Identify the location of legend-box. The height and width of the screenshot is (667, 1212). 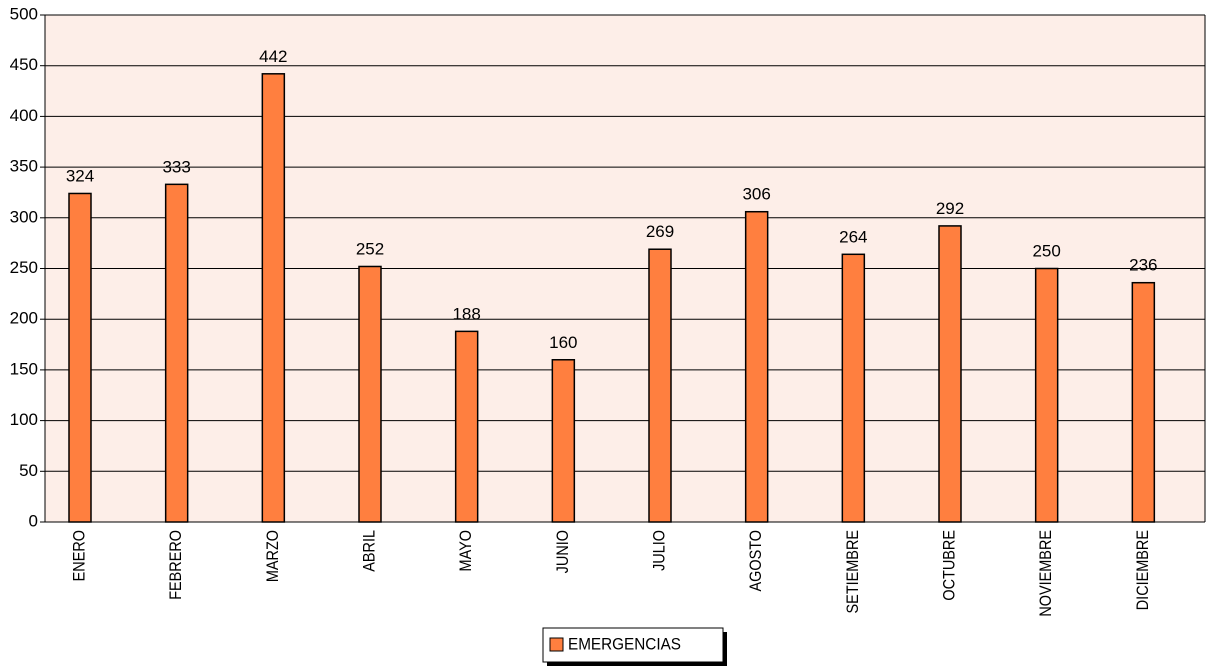
(633, 645).